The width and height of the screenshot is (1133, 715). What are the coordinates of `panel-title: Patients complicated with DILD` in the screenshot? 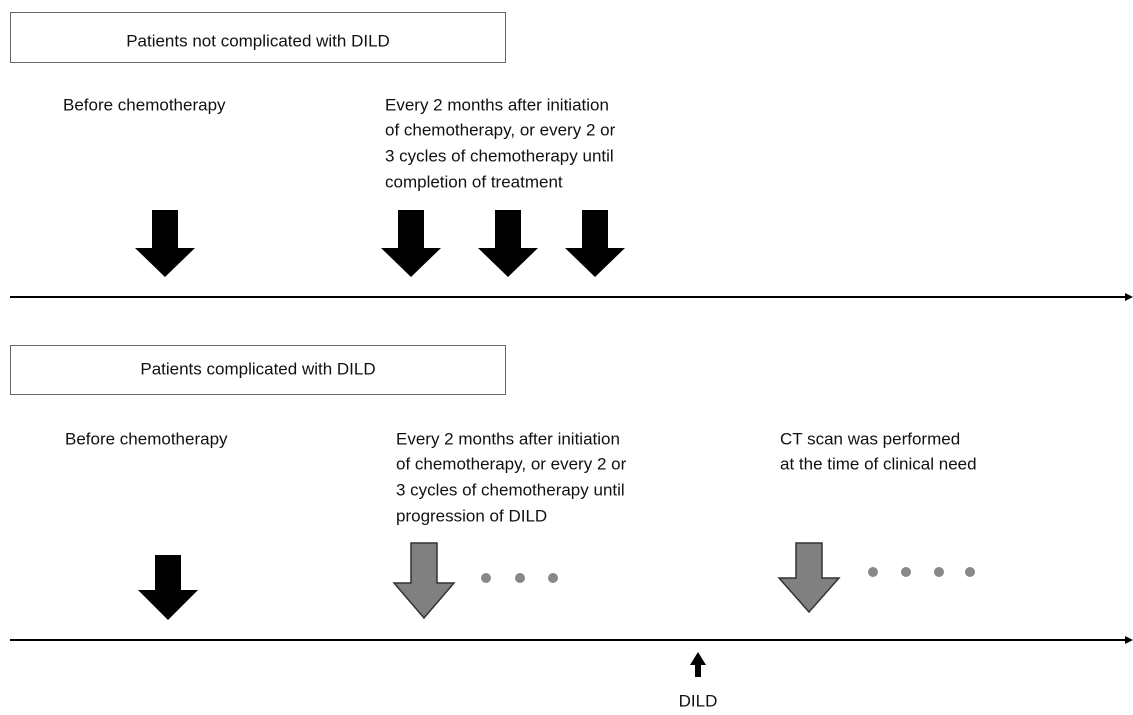 It's located at (257, 368).